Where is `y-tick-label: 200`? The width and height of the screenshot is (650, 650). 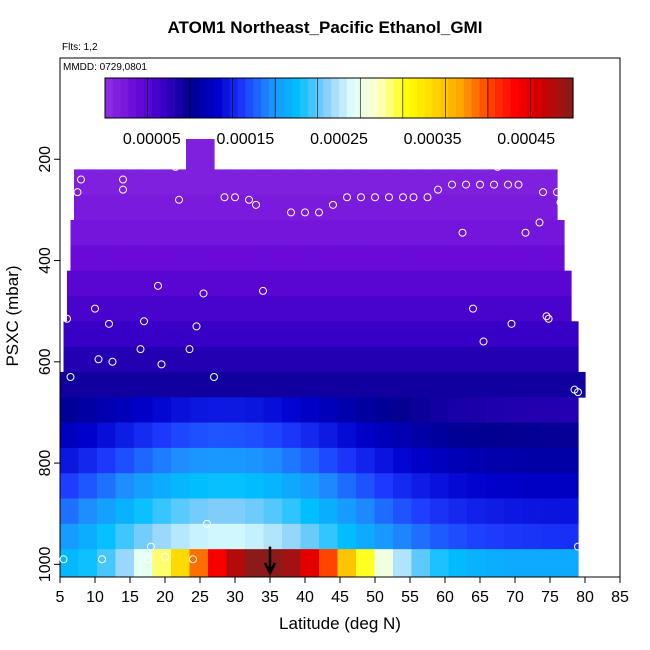 y-tick-label: 200 is located at coordinates (45, 159).